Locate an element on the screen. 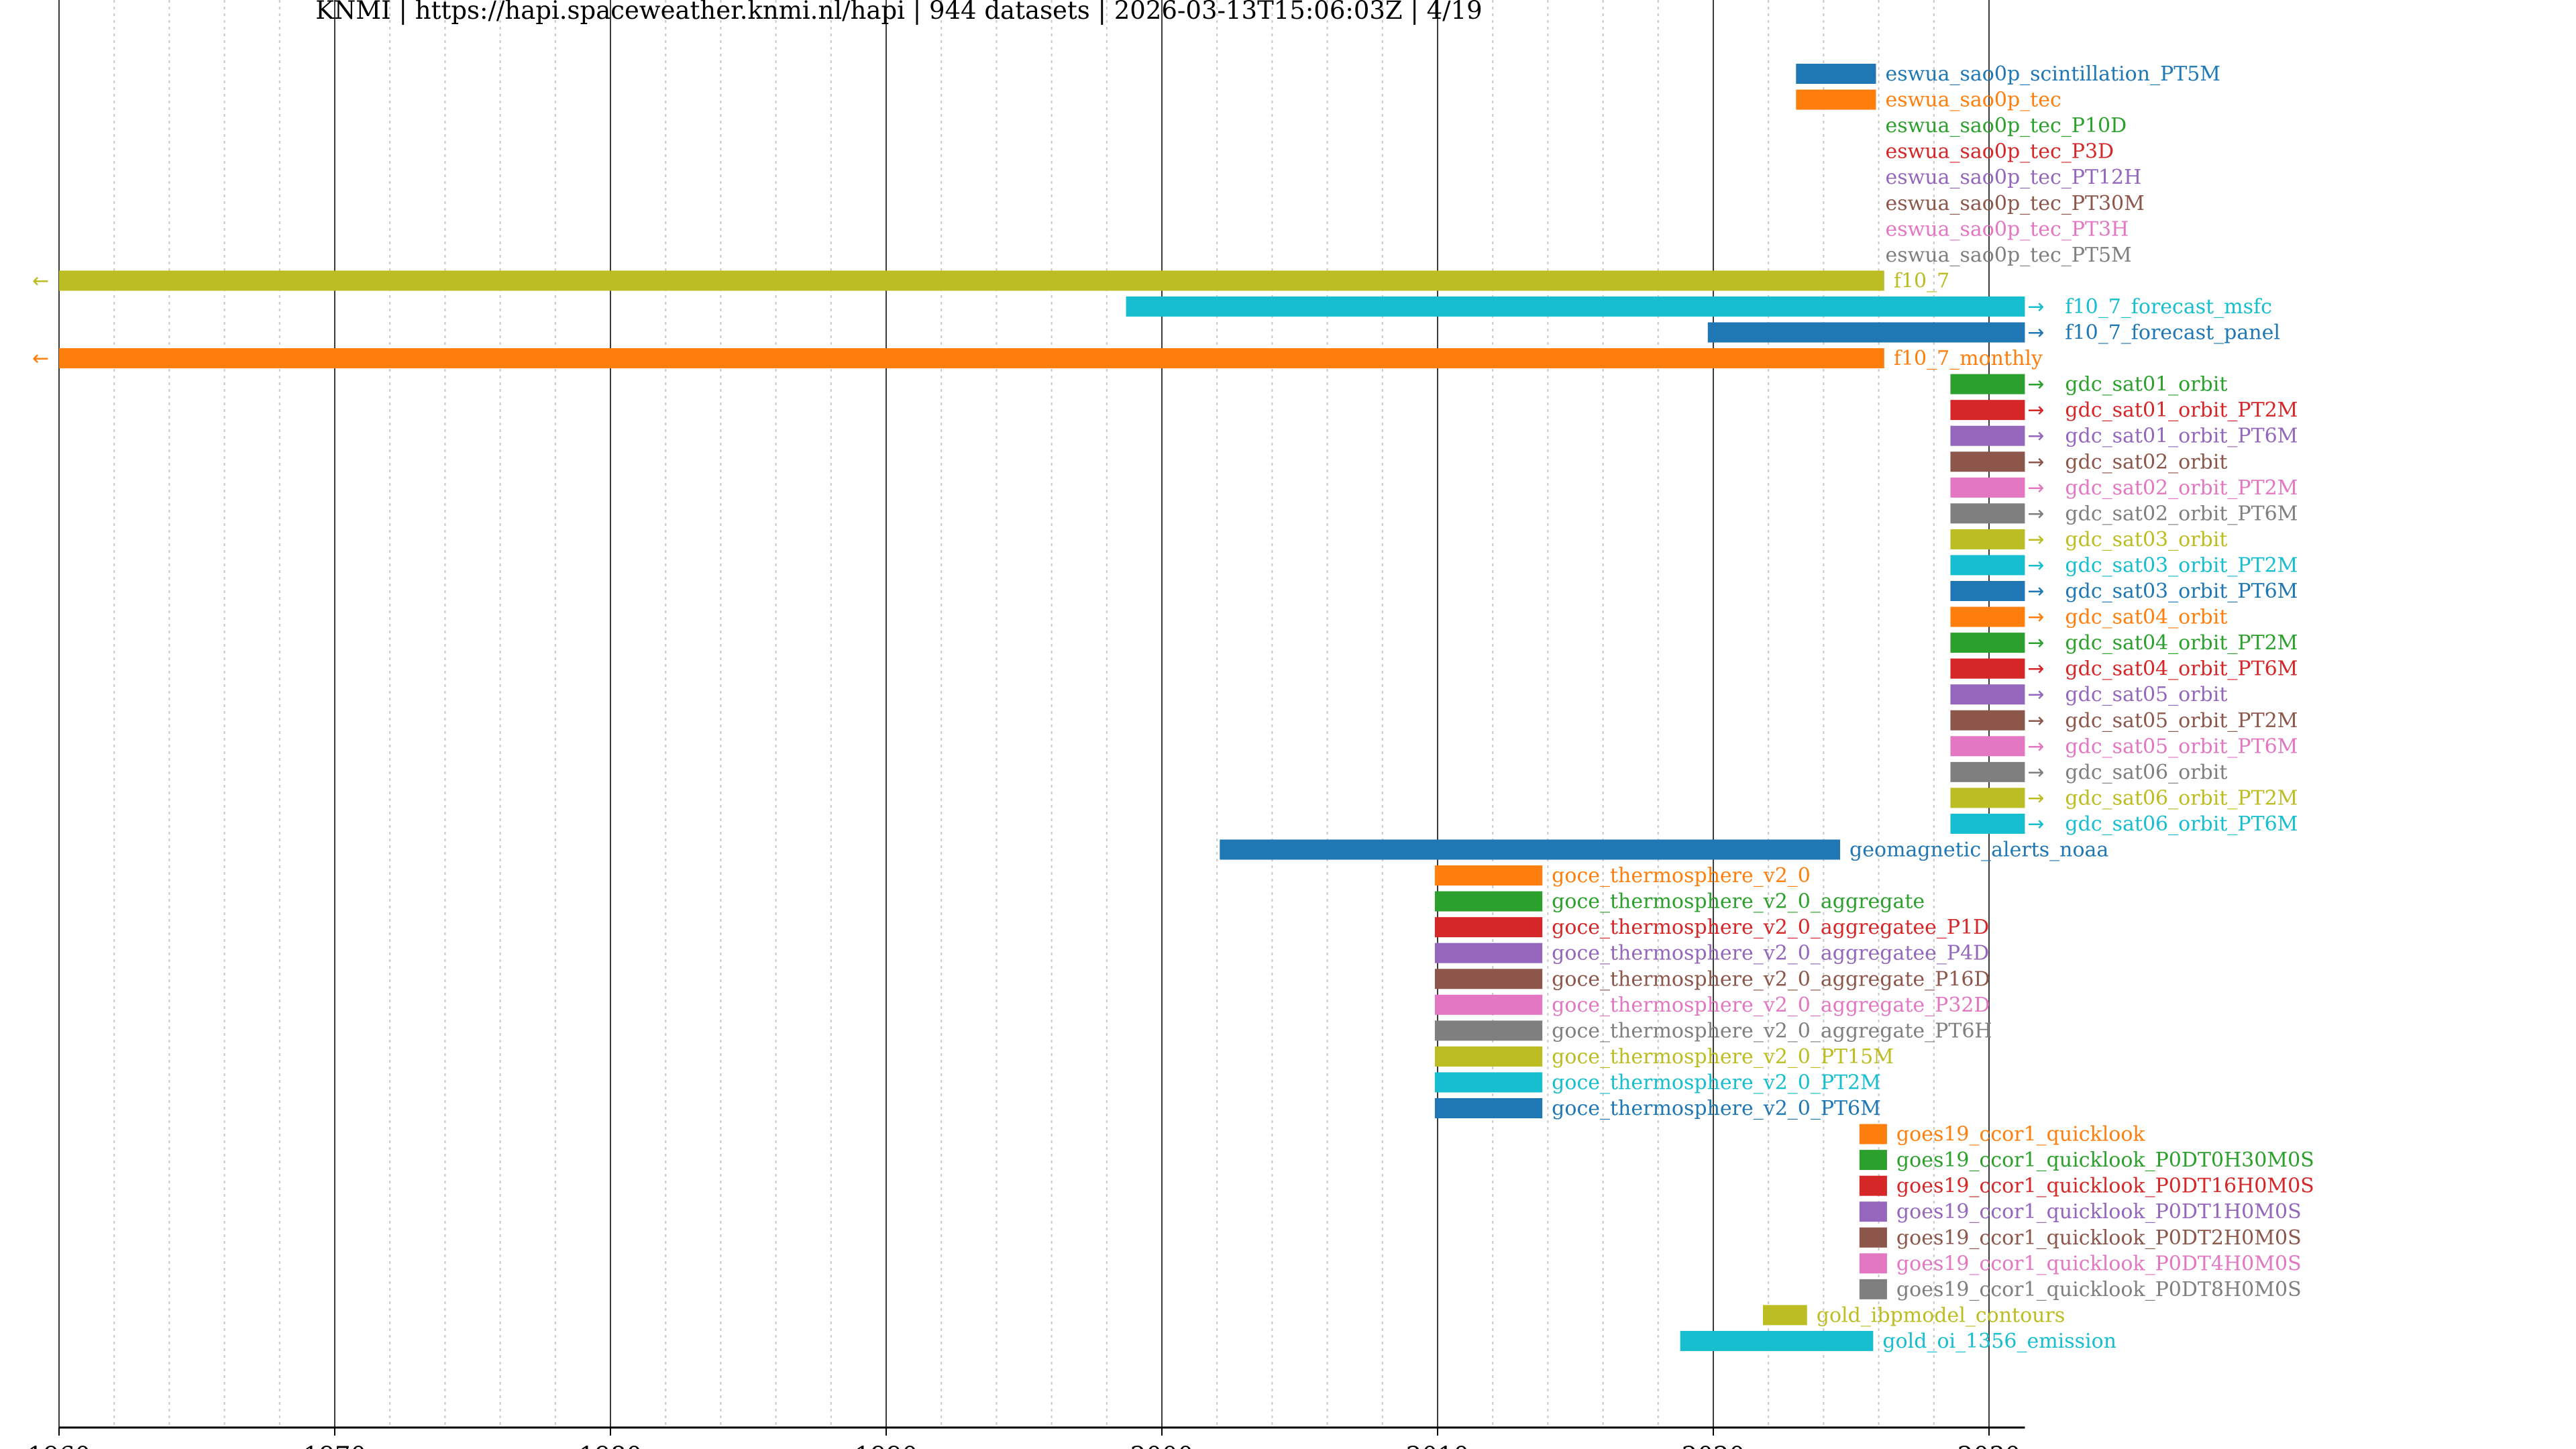 The image size is (2576, 1449). dataset-label: eswua_sao0p_tec_P10D is located at coordinates (2006, 126).